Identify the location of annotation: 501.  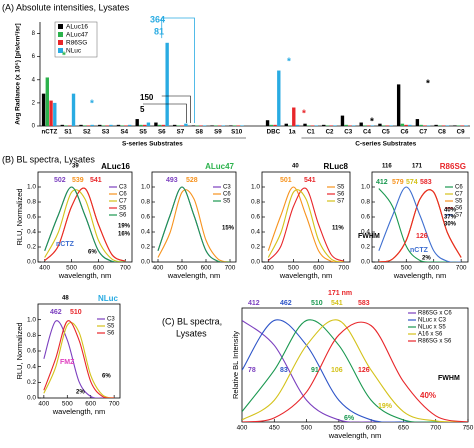
(286, 180).